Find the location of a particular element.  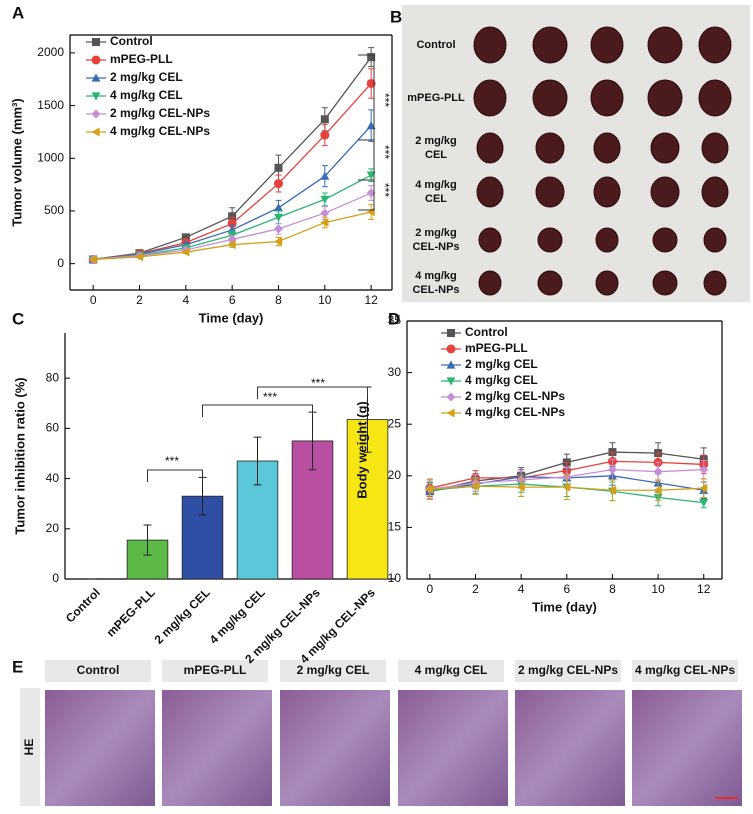

y-axis-label: Tumor inhibition ratio (%) is located at coordinates (19, 455).